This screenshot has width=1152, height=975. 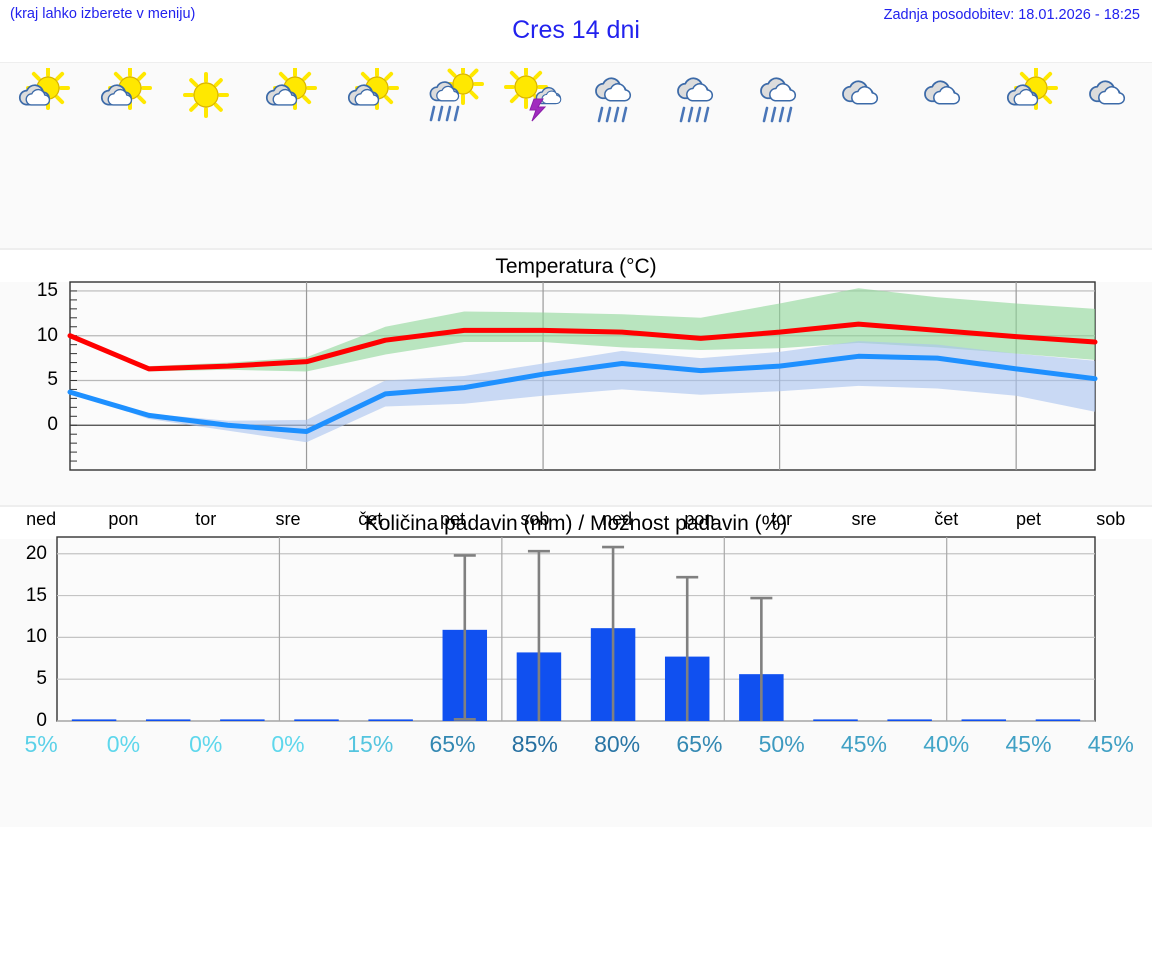 What do you see at coordinates (36, 553) in the screenshot?
I see `precipitation-y-tick: 20` at bounding box center [36, 553].